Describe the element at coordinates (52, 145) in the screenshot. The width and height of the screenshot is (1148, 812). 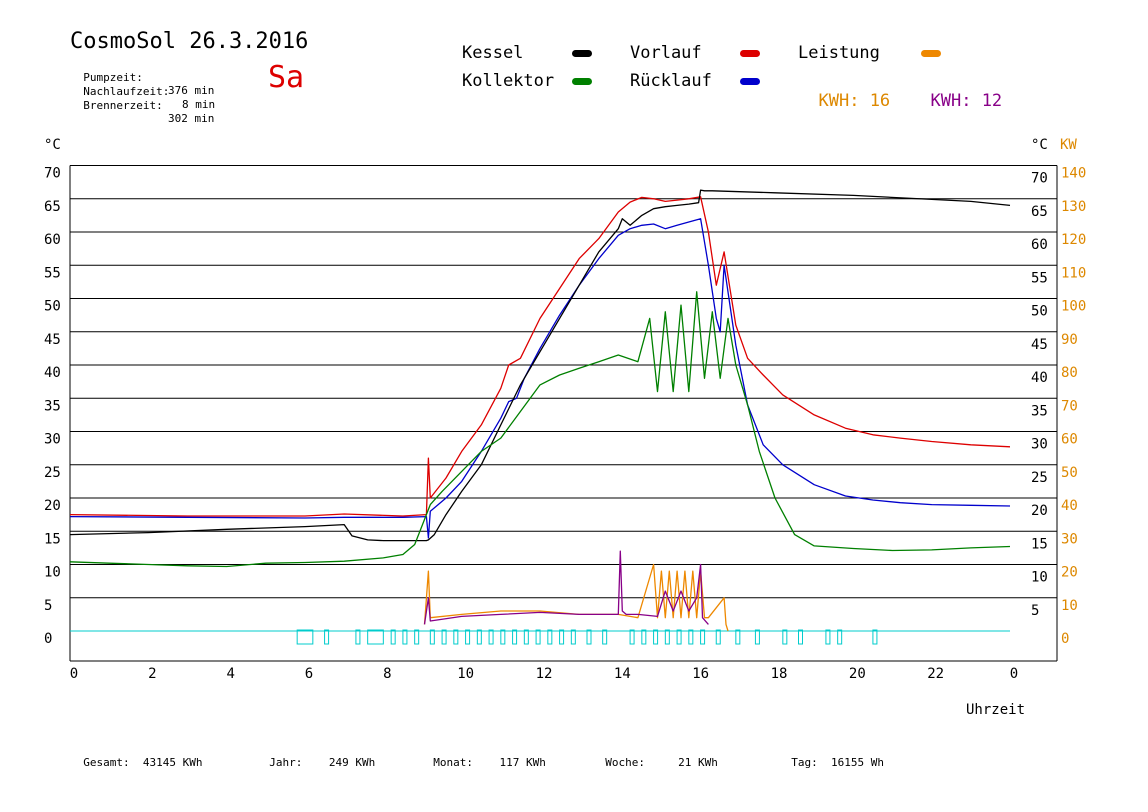
I see `unit-left-label: °C` at that location.